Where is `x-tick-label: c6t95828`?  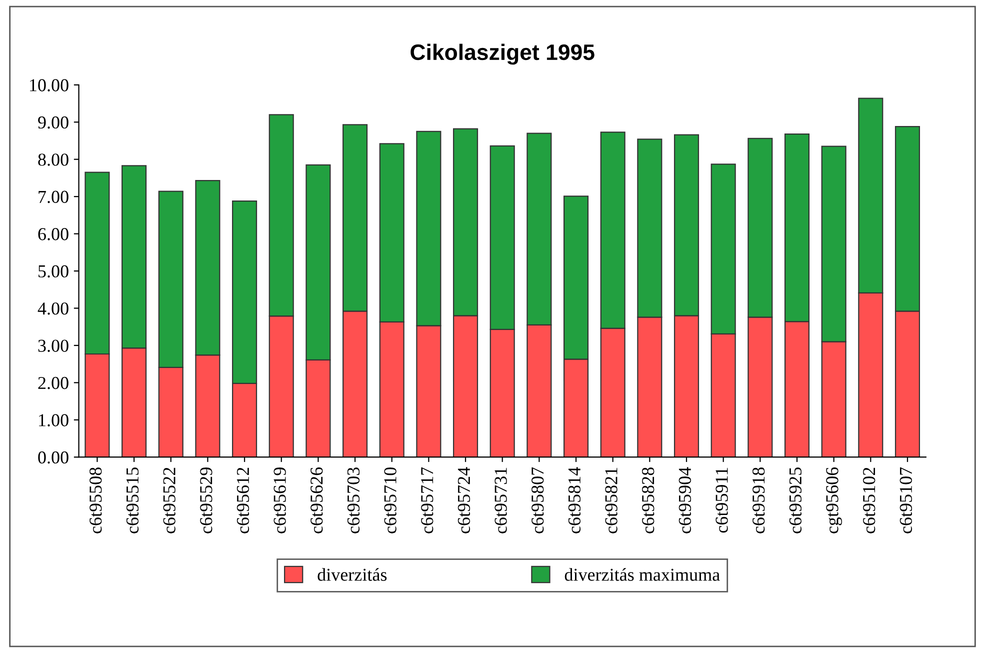
x-tick-label: c6t95828 is located at coordinates (648, 501).